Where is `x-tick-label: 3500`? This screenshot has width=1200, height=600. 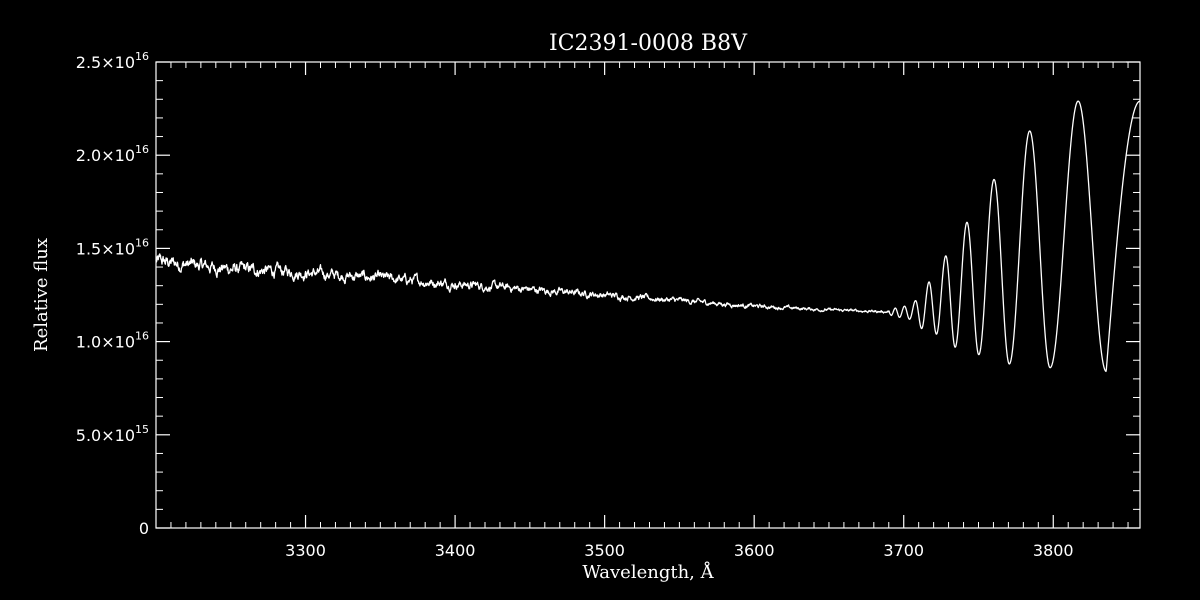
x-tick-label: 3500 is located at coordinates (604, 550).